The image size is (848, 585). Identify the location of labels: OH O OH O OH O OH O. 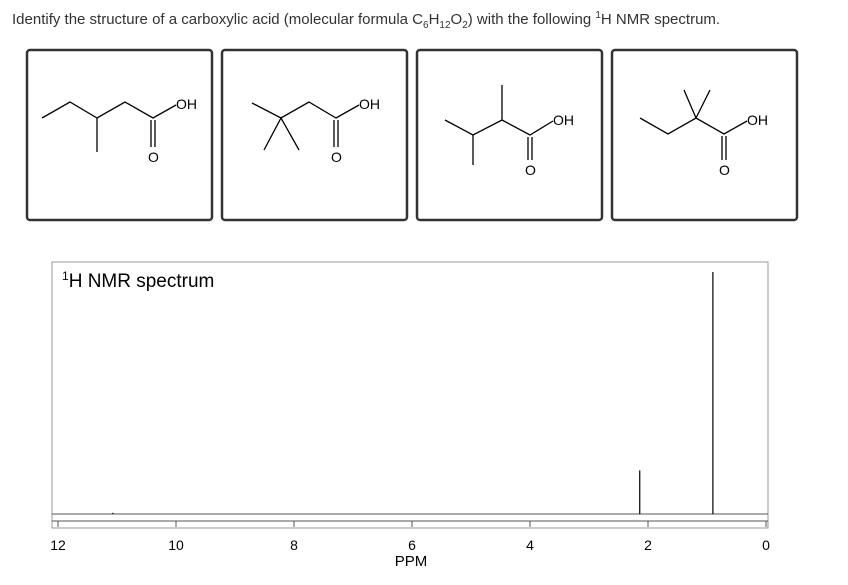
(458, 137).